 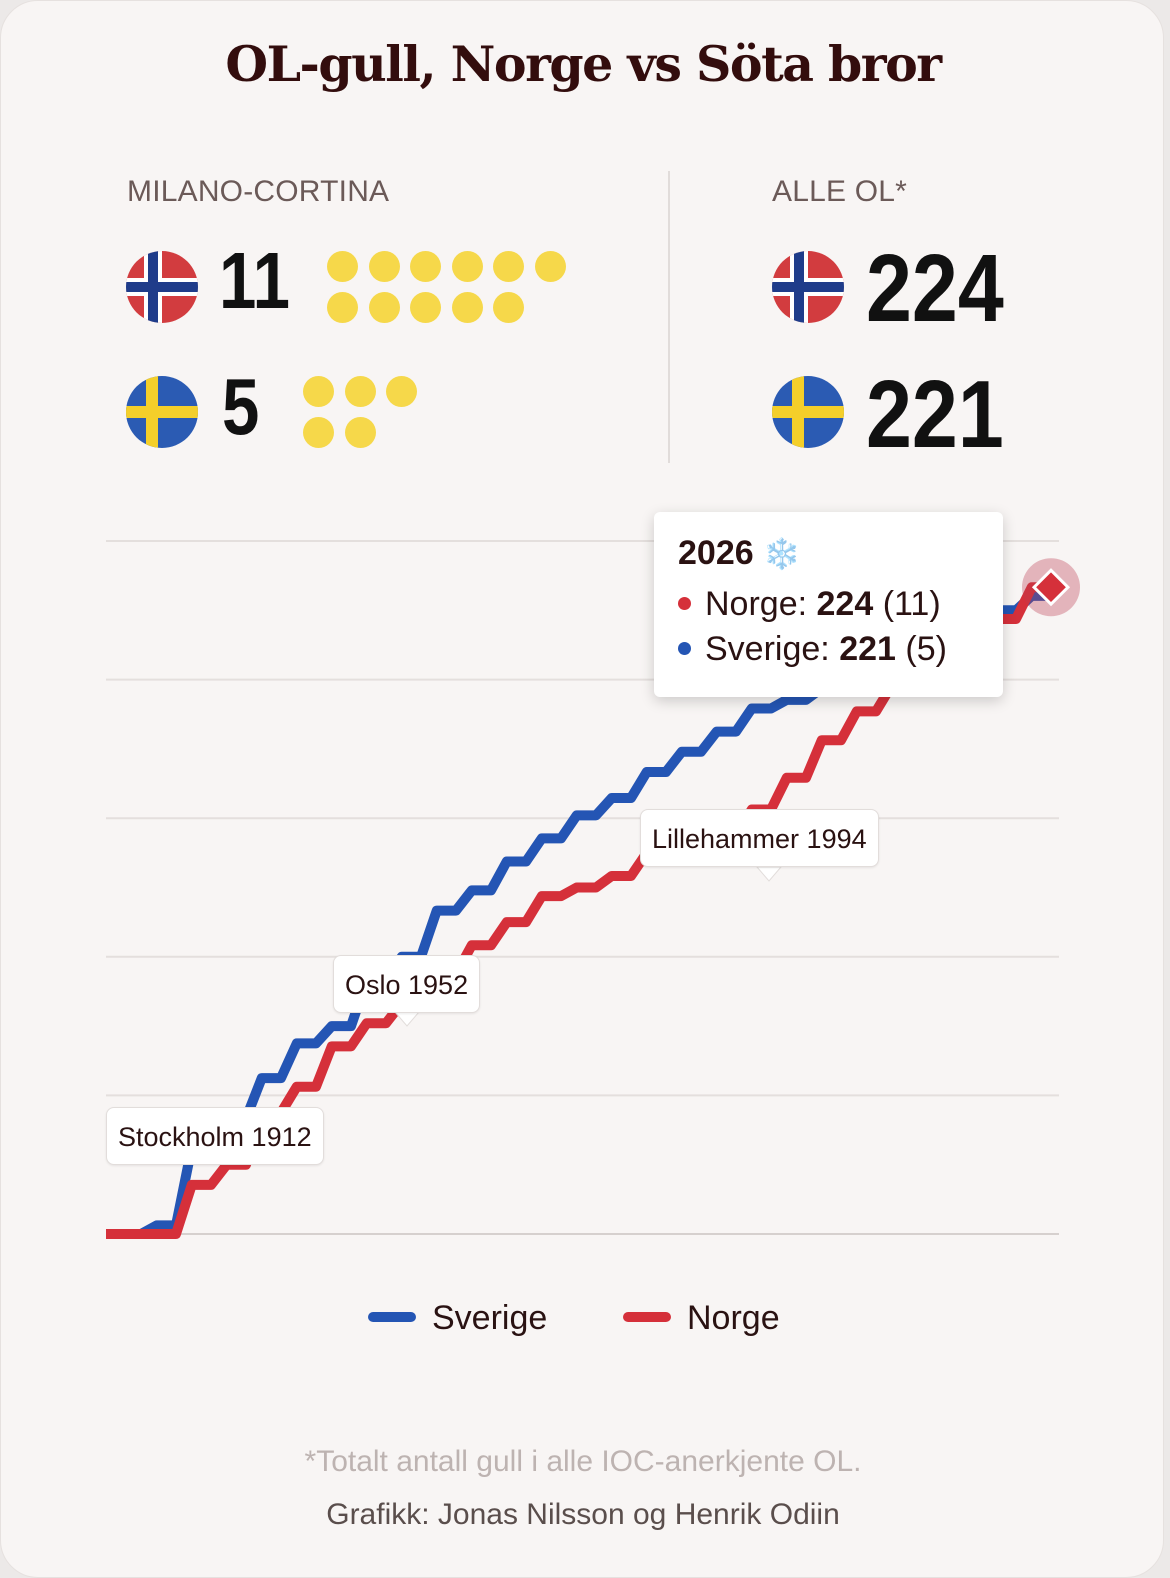 I want to click on tooltip-norge-new: (11), so click(x=911, y=604).